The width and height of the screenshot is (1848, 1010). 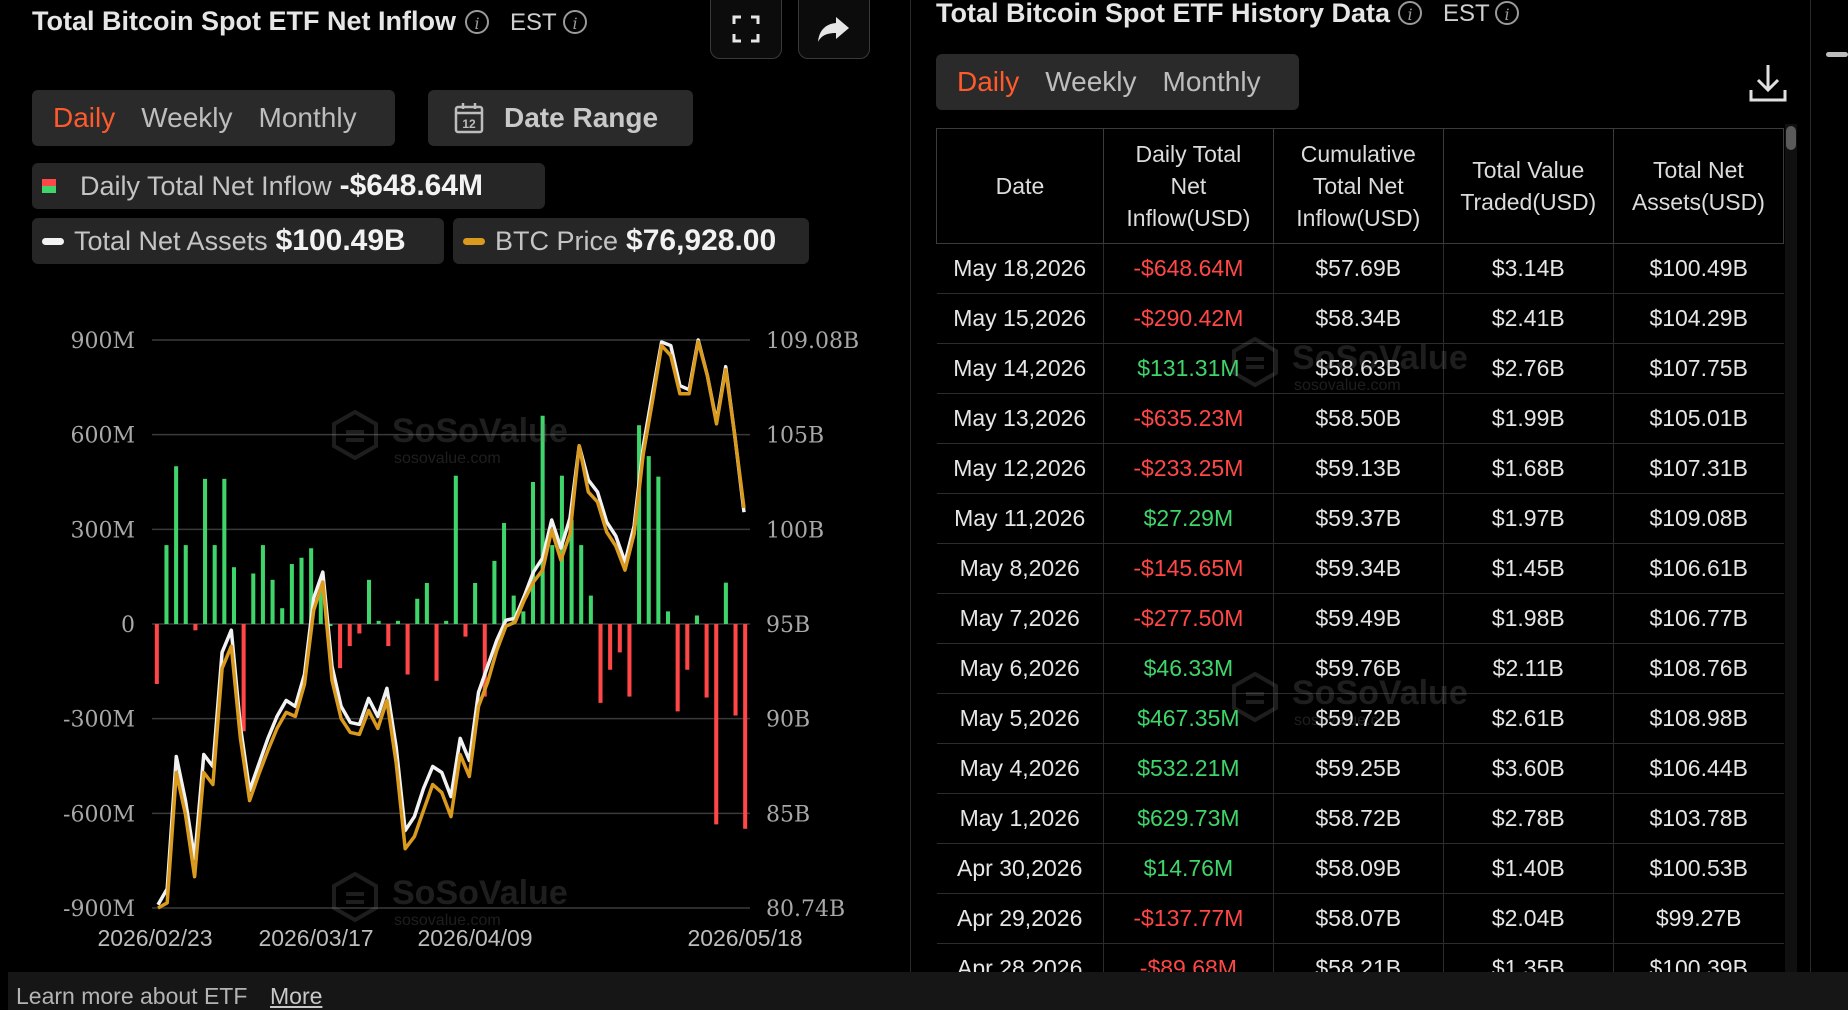 I want to click on page-scrollbar-thumb, so click(x=1837, y=54).